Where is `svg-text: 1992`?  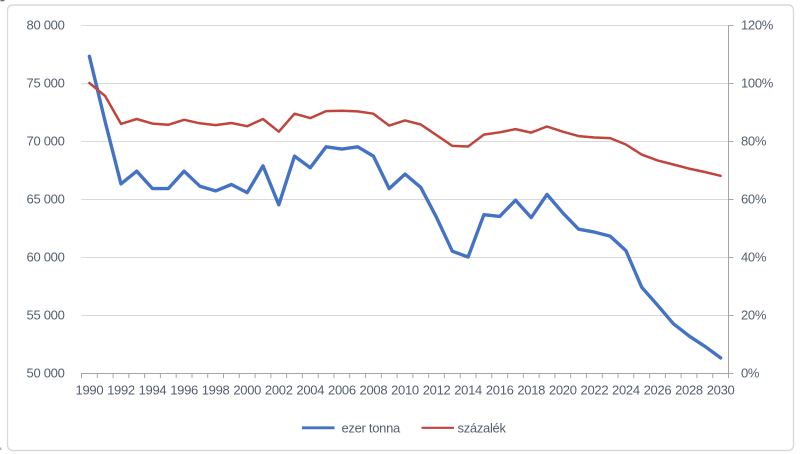
svg-text: 1992 is located at coordinates (121, 390).